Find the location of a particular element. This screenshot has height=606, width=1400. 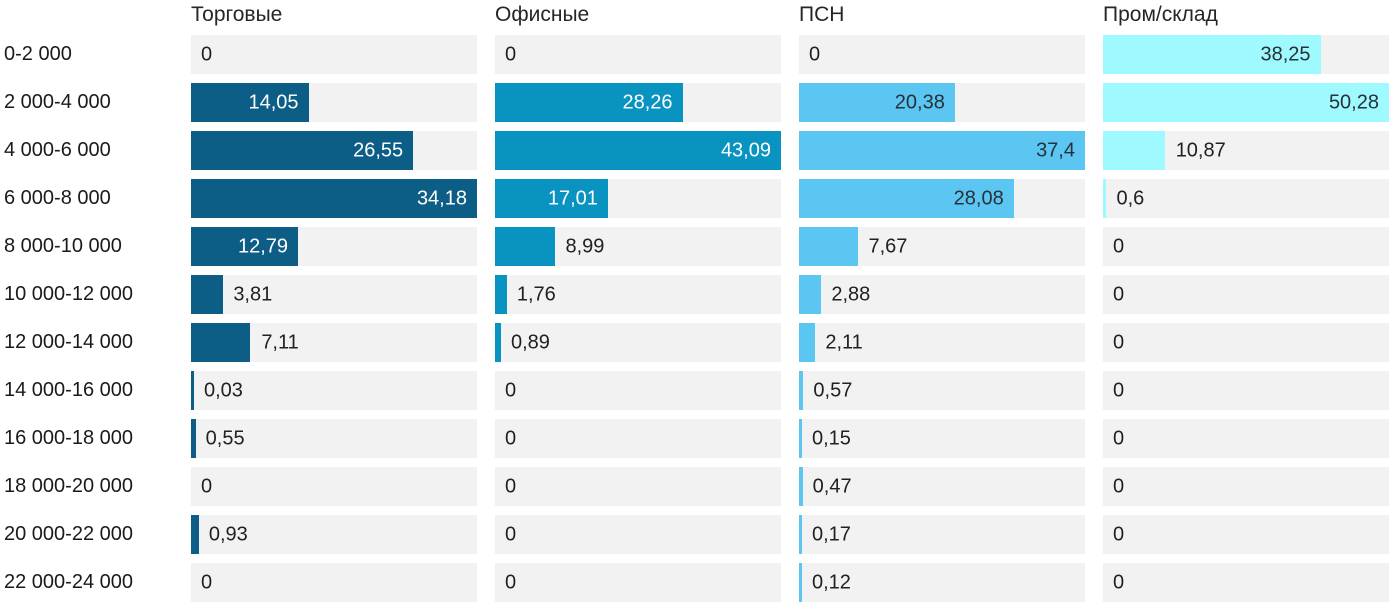

row-label: 10 000-12 000 is located at coordinates (69, 294).